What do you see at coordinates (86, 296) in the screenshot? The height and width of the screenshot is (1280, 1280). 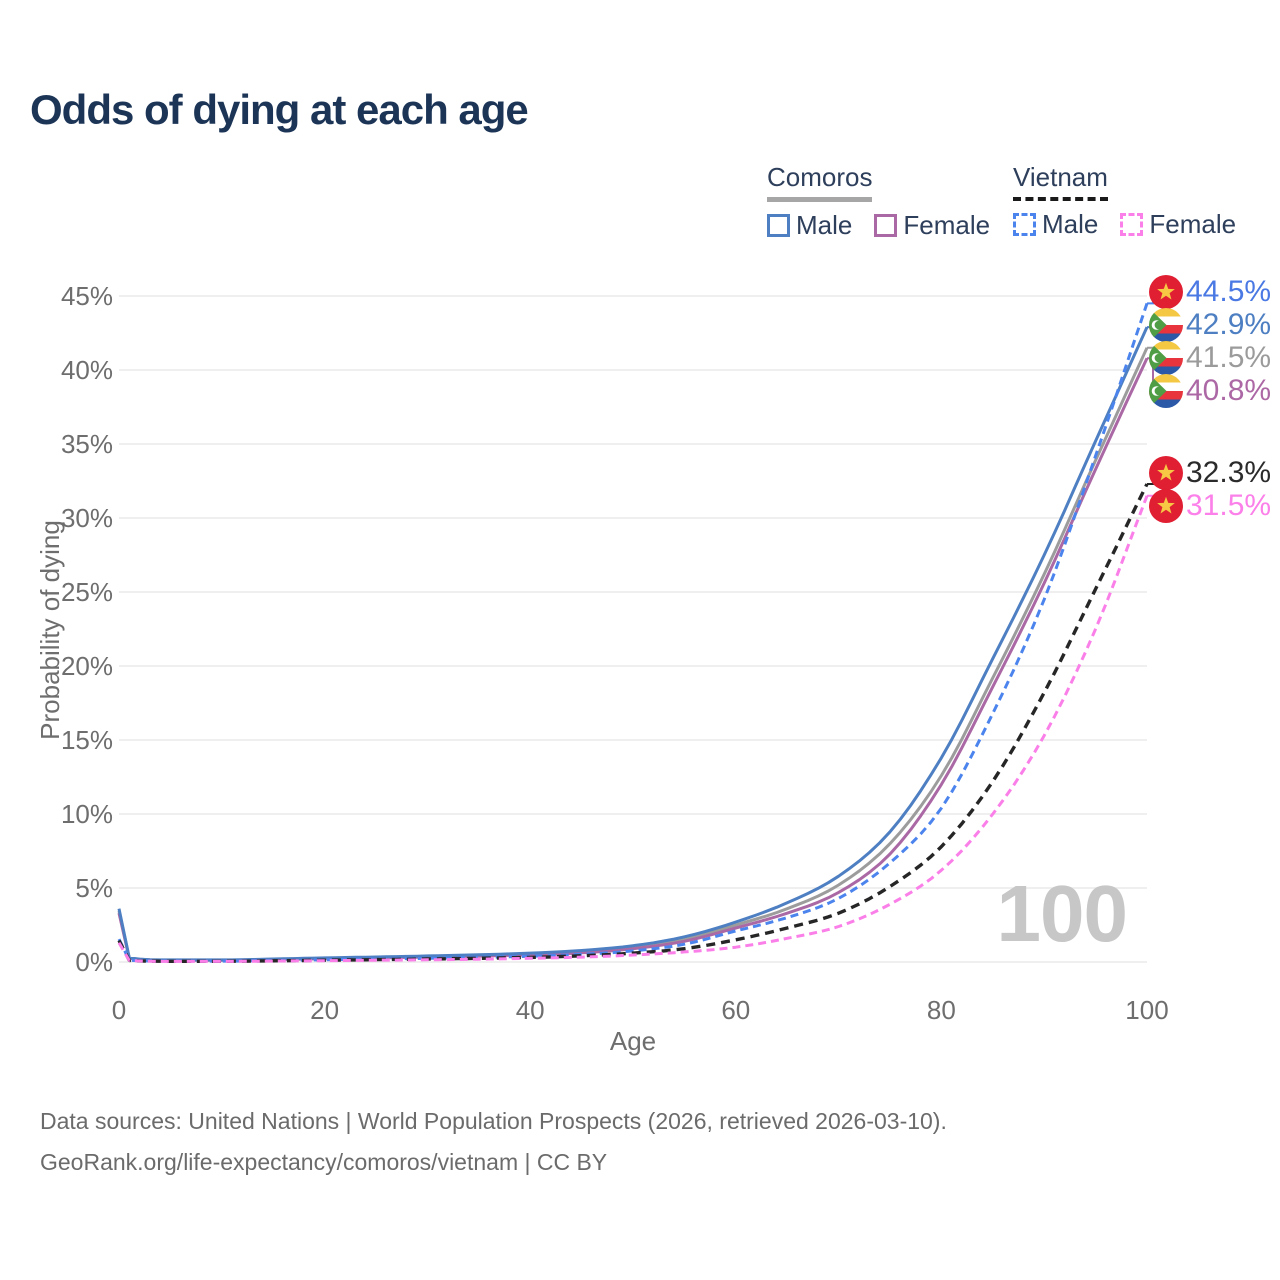 I see `y-tick-label: 45%` at bounding box center [86, 296].